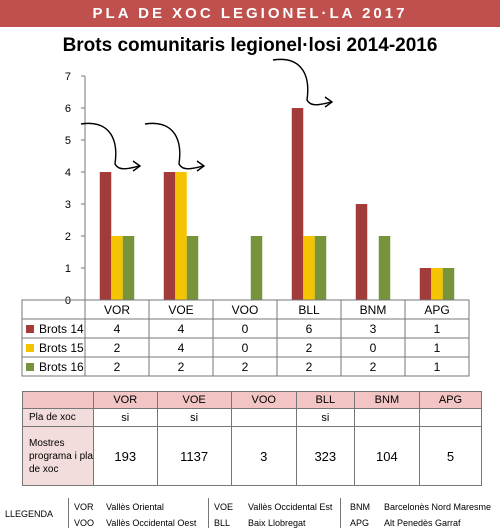  I want to click on info-cell: 5, so click(450, 456).